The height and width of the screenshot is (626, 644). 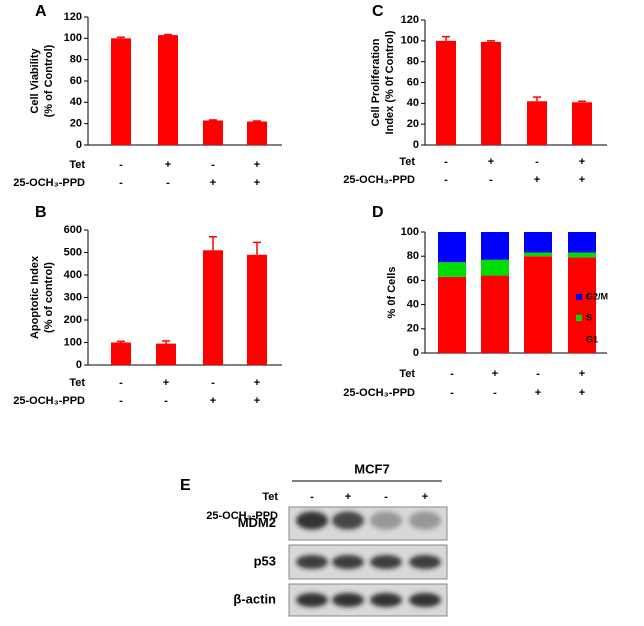 I want to click on row-label: p53, so click(x=265, y=560).